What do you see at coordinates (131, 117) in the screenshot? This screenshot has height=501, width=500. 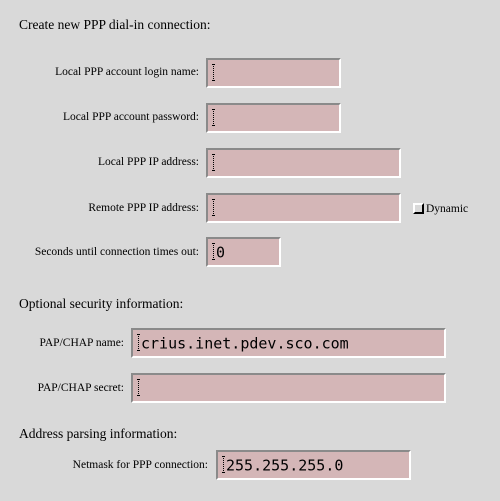 I see `password-label: Local PPP account password:` at bounding box center [131, 117].